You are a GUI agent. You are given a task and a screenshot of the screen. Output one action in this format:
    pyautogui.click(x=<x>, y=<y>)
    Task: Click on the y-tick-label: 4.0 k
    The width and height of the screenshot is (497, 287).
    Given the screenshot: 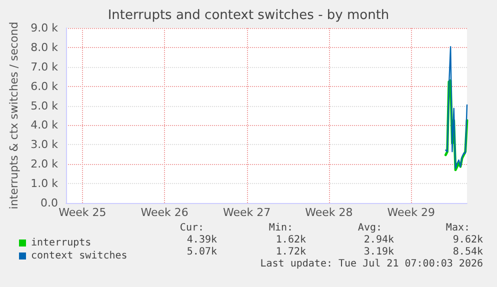 What is the action you would take?
    pyautogui.click(x=44, y=125)
    